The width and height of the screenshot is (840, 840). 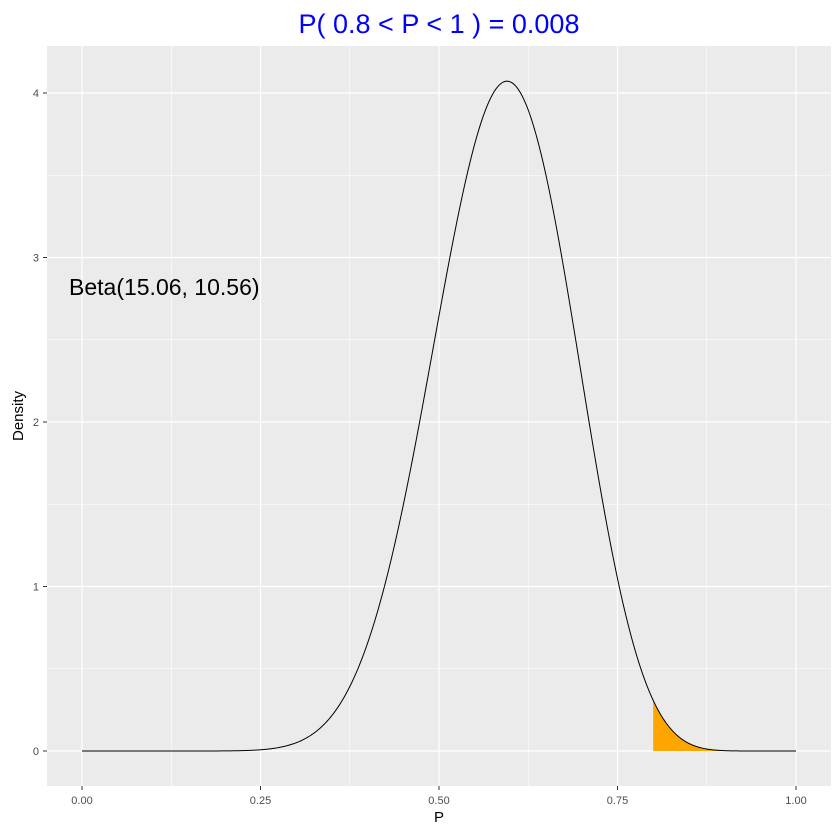 I want to click on x-tick-label: 0.50, so click(x=438, y=801).